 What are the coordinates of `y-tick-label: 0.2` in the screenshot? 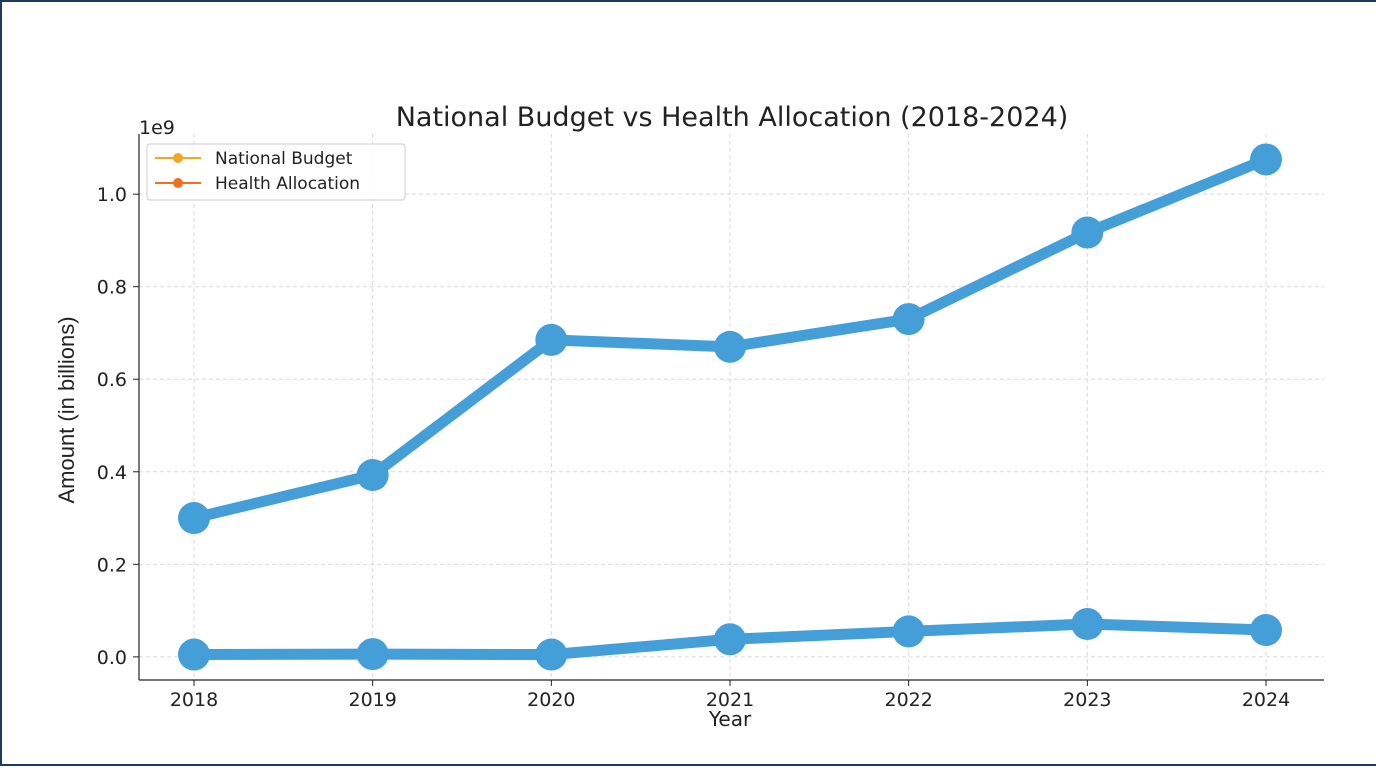 It's located at (112, 565).